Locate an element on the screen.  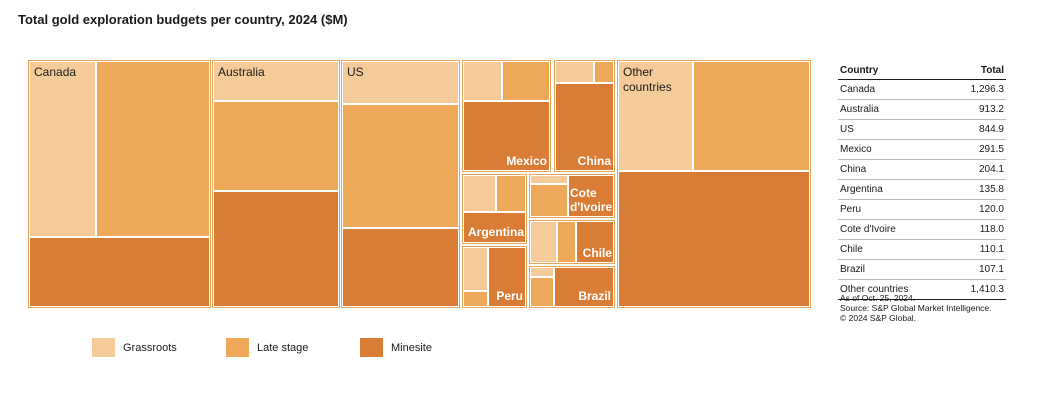
legend-item-grassroots: Grassroots is located at coordinates (134, 347).